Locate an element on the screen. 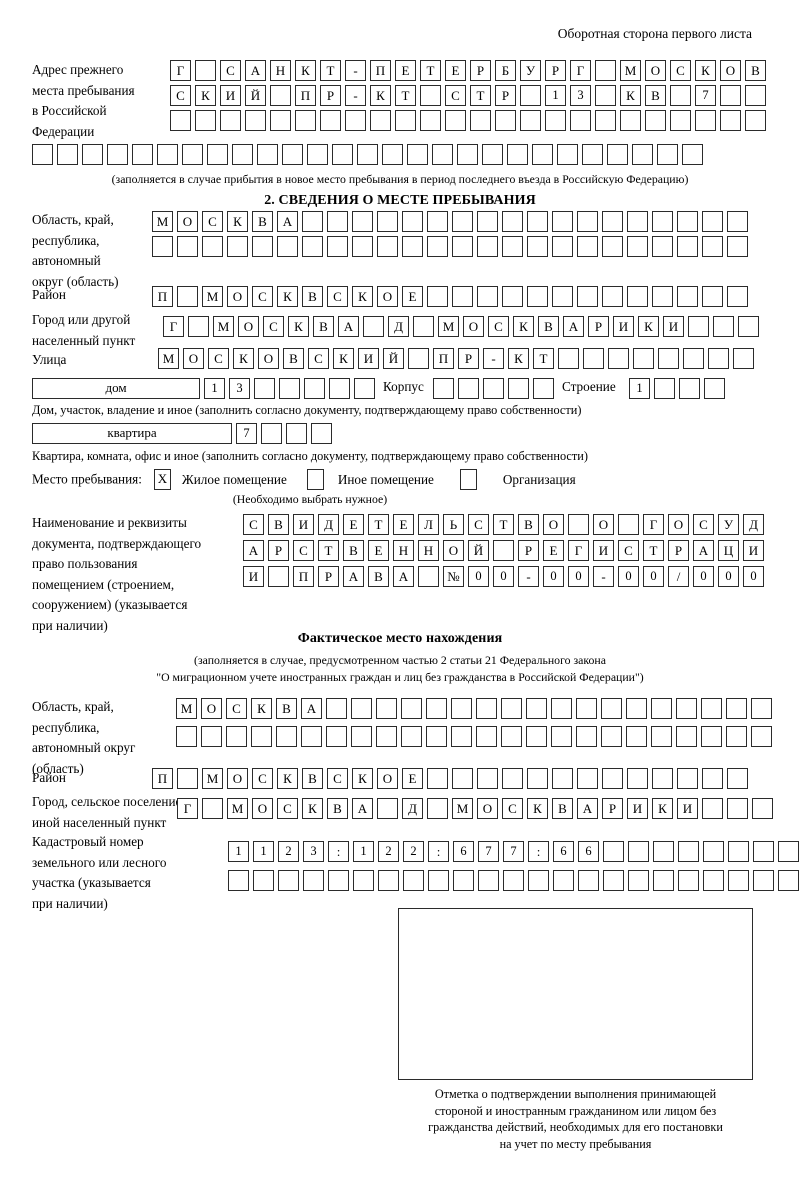  char-cell: Д is located at coordinates (412, 808).